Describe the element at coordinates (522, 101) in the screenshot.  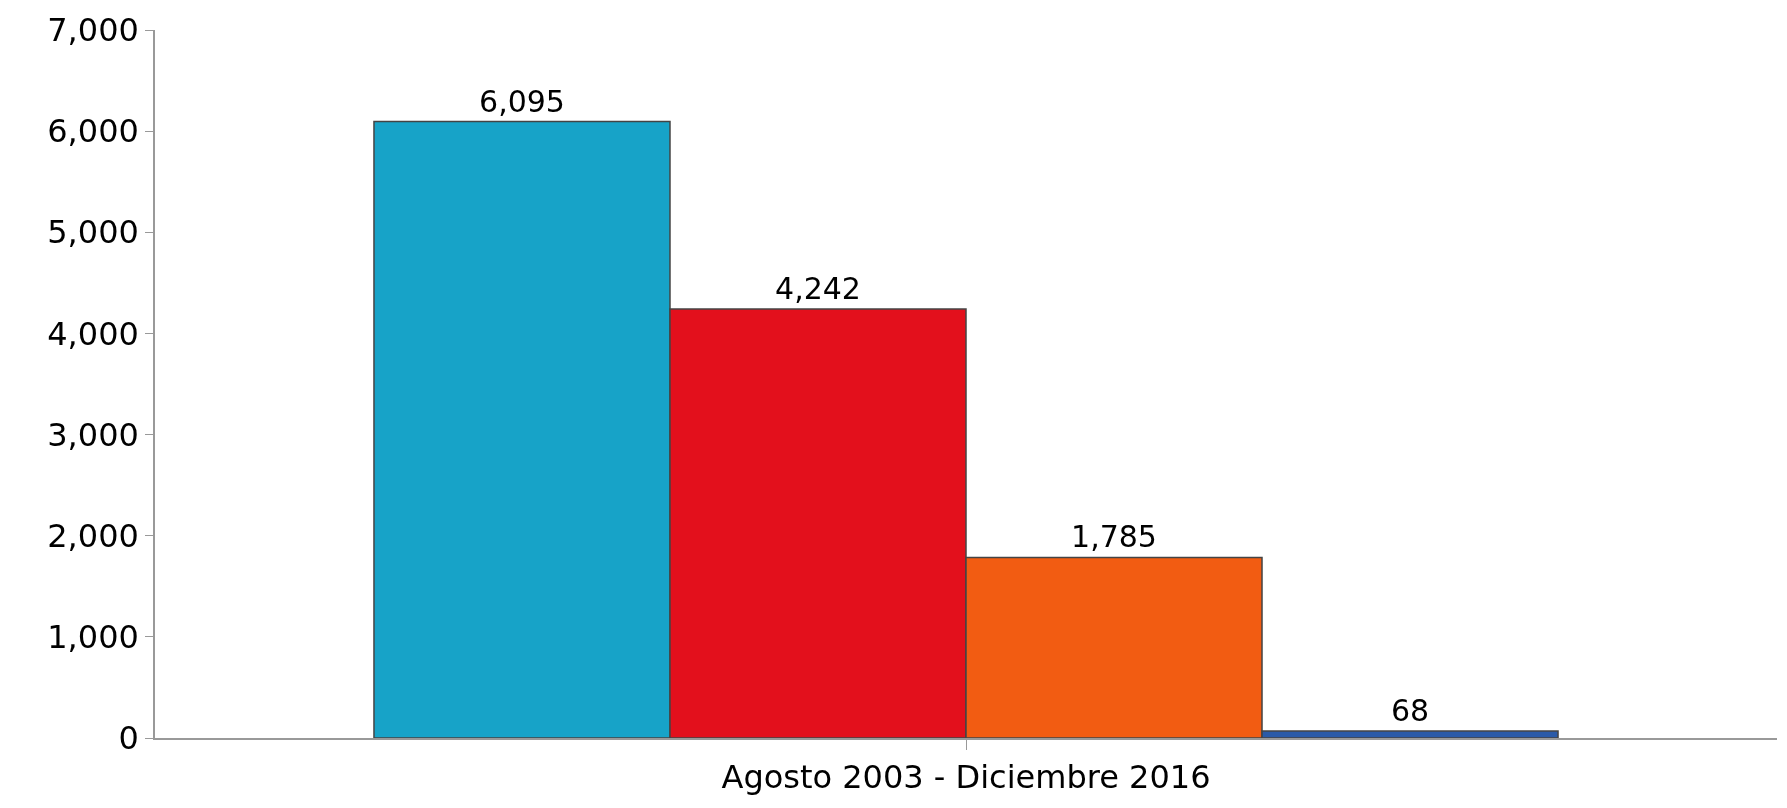
I see `data-label: 6,095` at that location.